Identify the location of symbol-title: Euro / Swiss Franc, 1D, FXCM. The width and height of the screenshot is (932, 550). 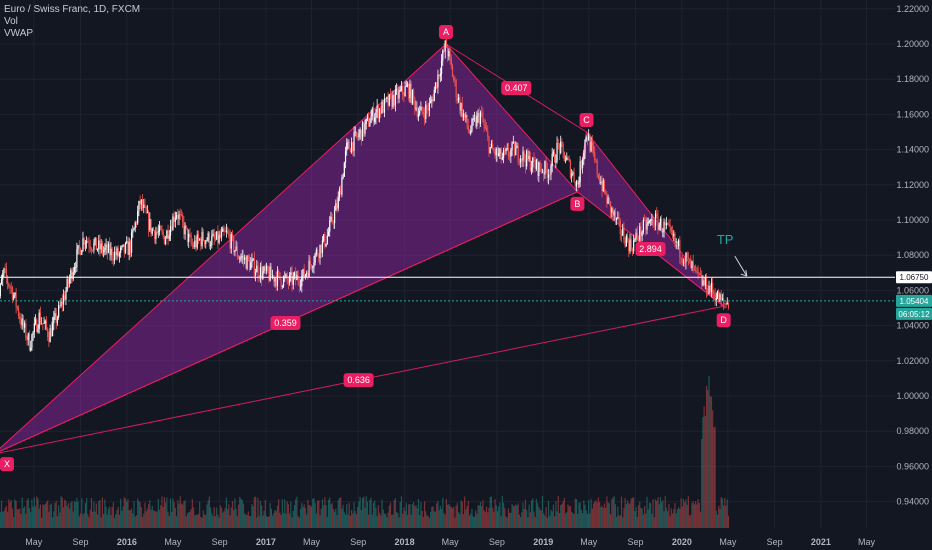
(72, 9).